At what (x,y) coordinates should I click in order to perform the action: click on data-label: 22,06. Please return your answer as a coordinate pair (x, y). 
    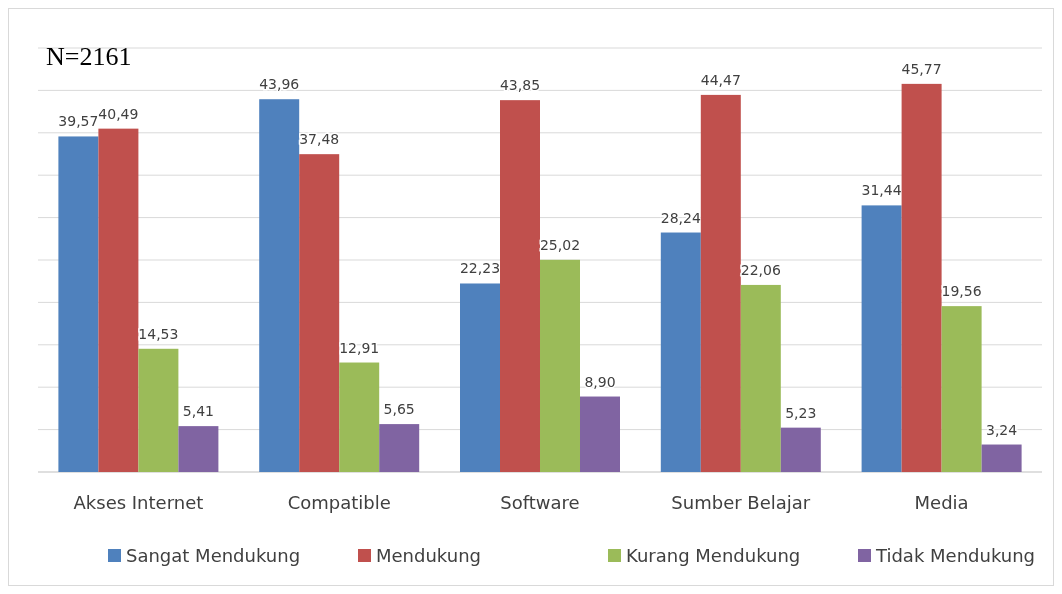
    Looking at the image, I should click on (760, 269).